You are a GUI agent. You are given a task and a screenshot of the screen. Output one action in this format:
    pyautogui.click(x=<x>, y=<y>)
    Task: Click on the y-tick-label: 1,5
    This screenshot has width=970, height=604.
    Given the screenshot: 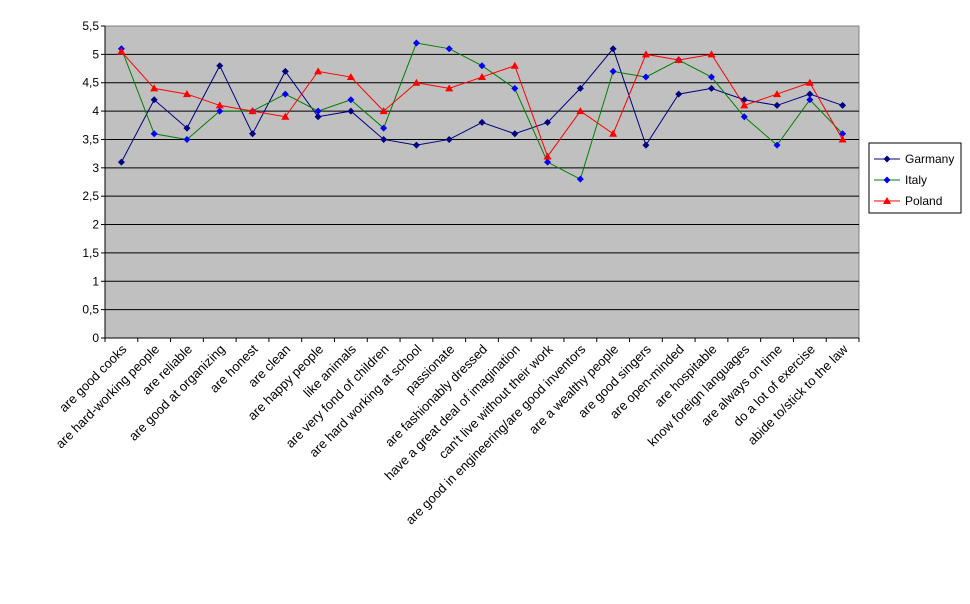 What is the action you would take?
    pyautogui.click(x=90, y=253)
    